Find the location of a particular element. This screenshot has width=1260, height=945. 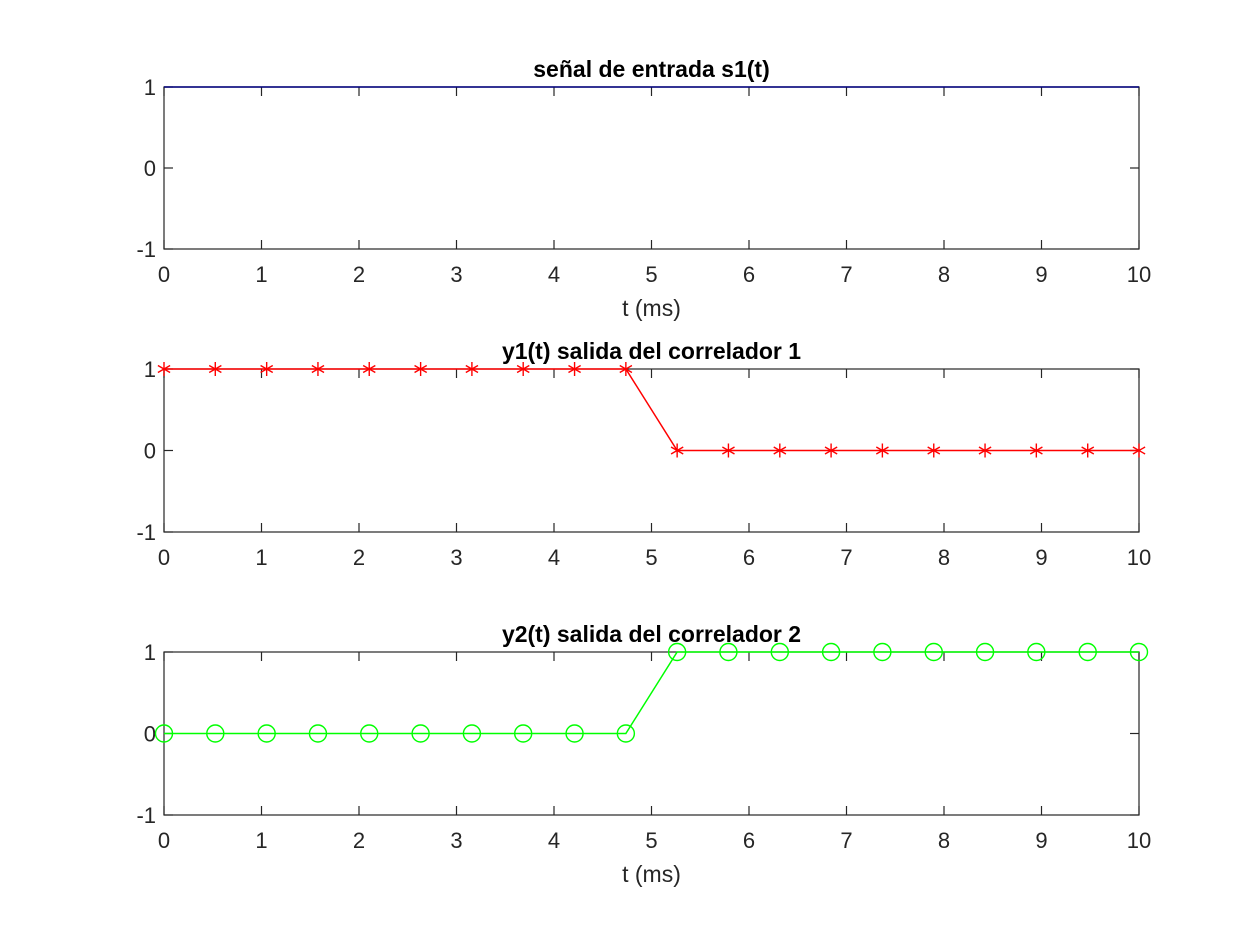

chart-title: señal de entrada s1(t) is located at coordinates (651, 69).